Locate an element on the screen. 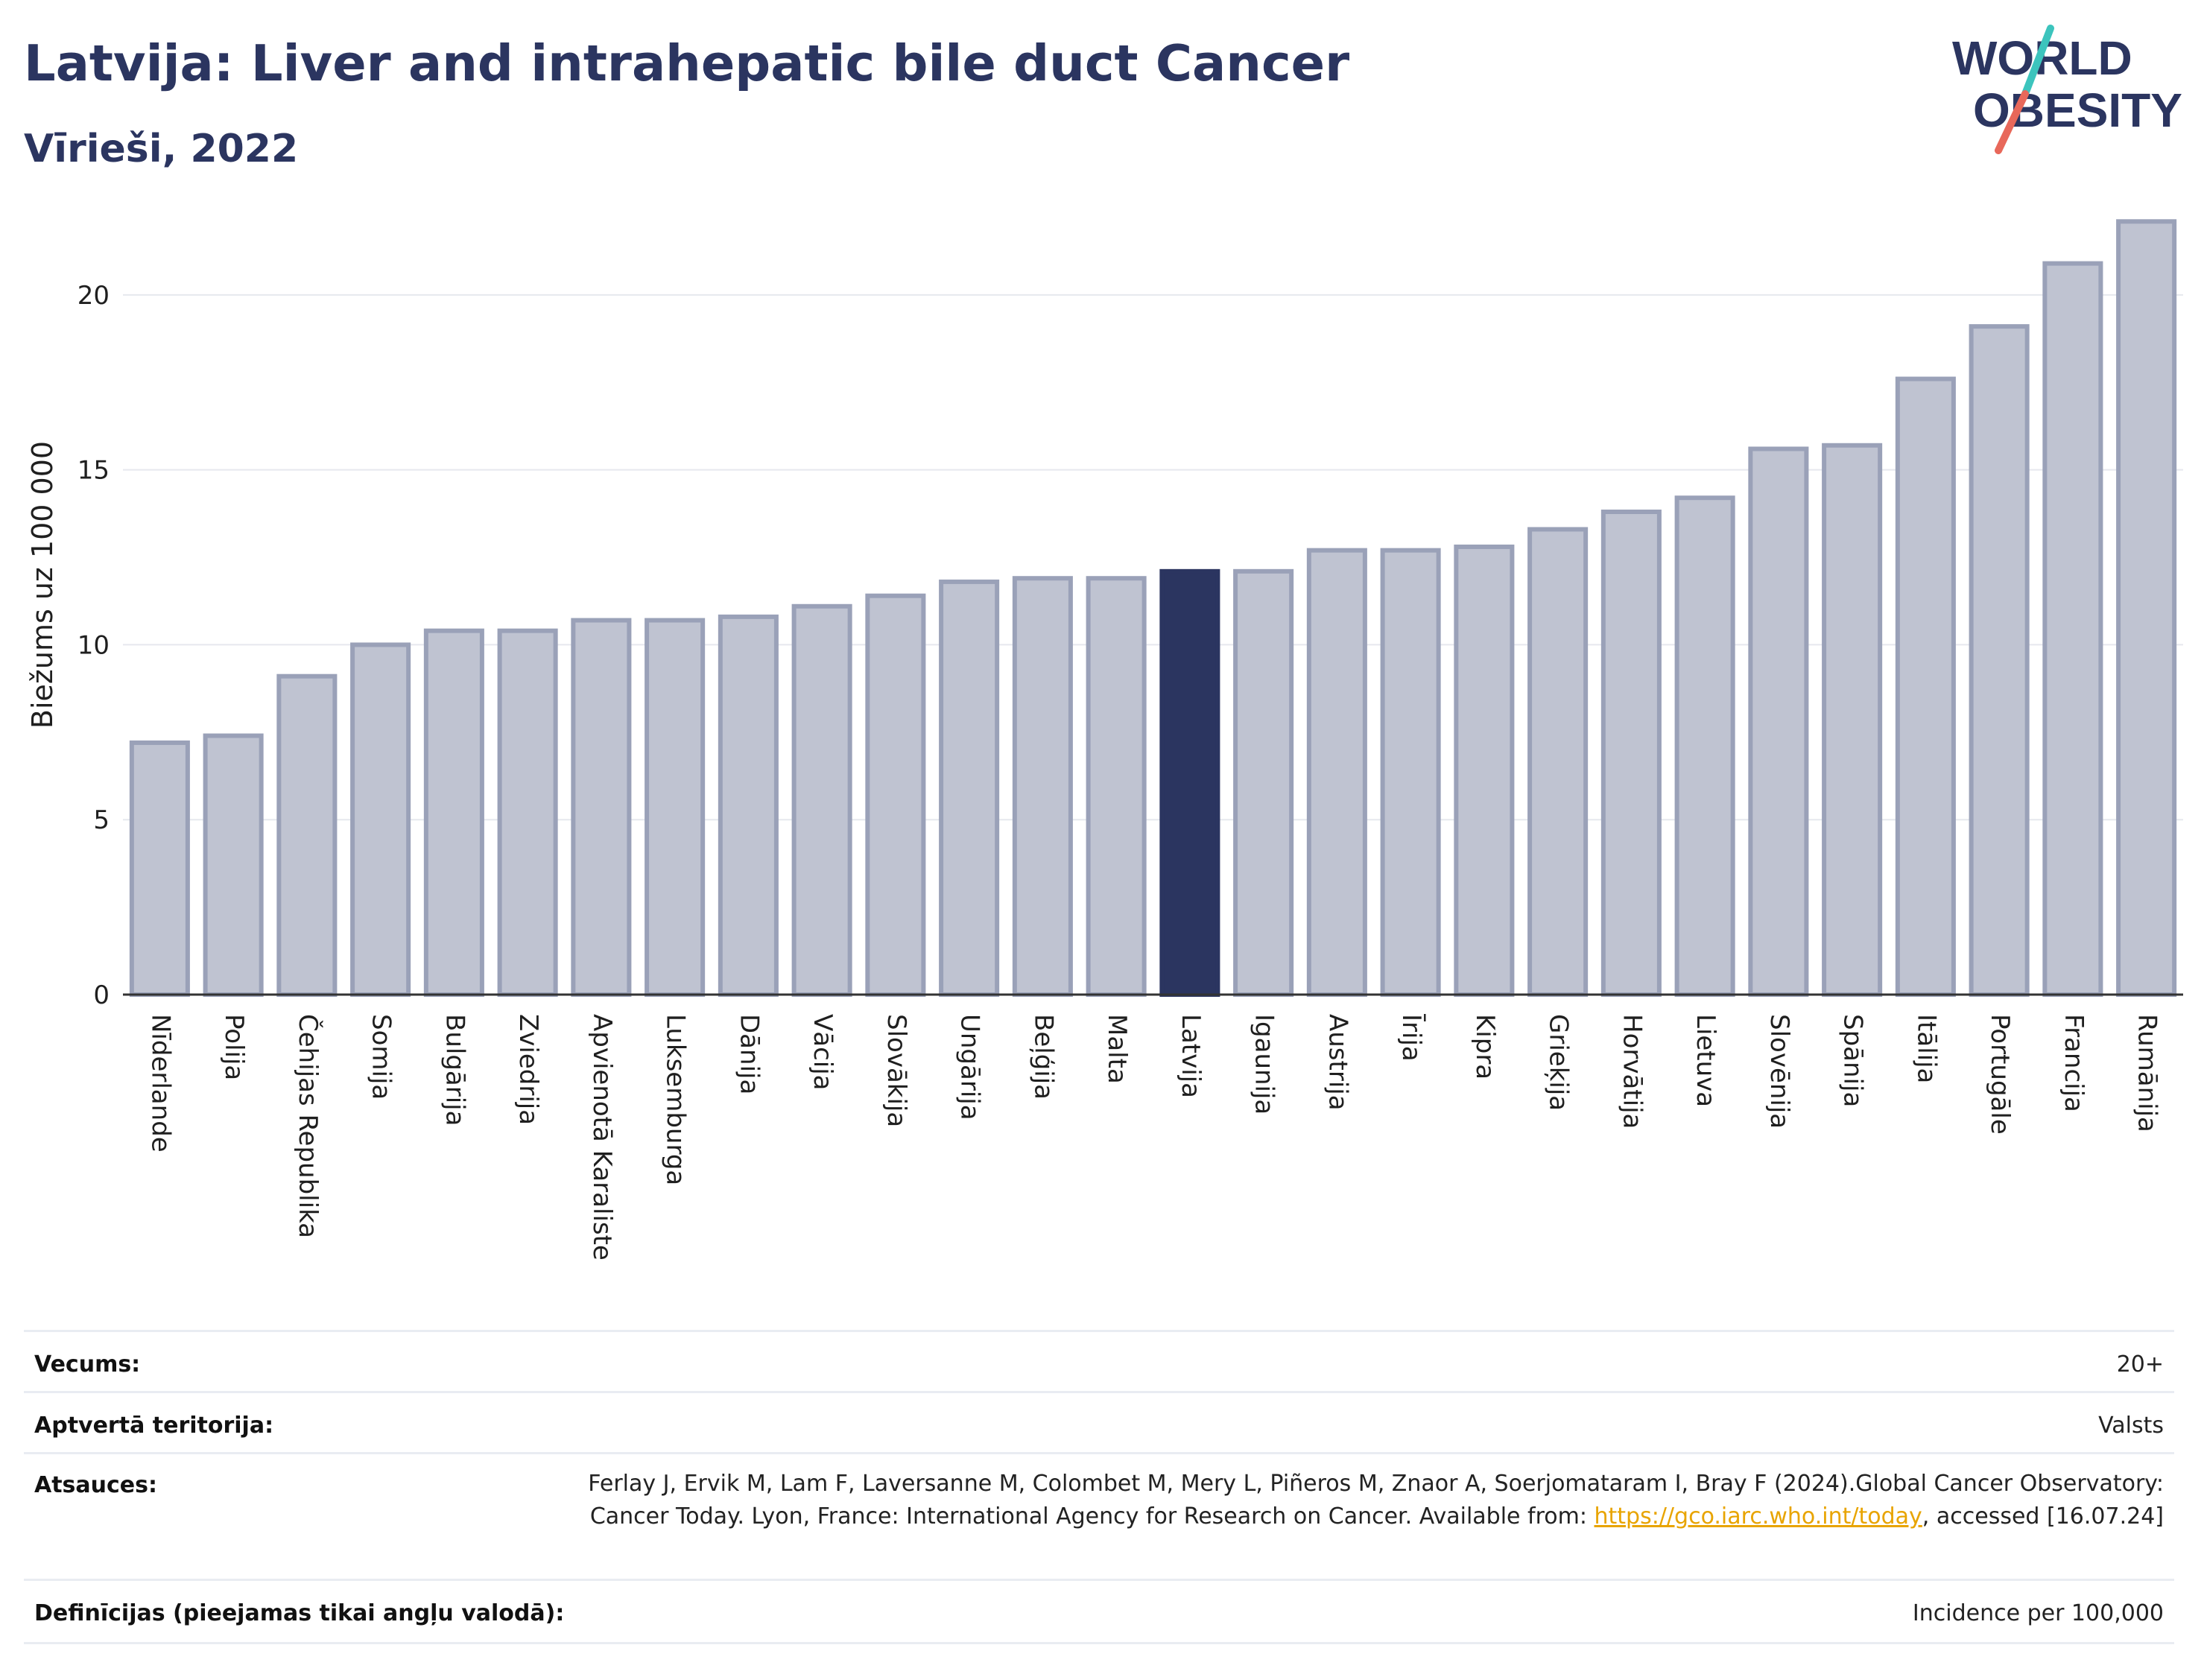  x-tick-label: Horvātija is located at coordinates (1632, 1071).